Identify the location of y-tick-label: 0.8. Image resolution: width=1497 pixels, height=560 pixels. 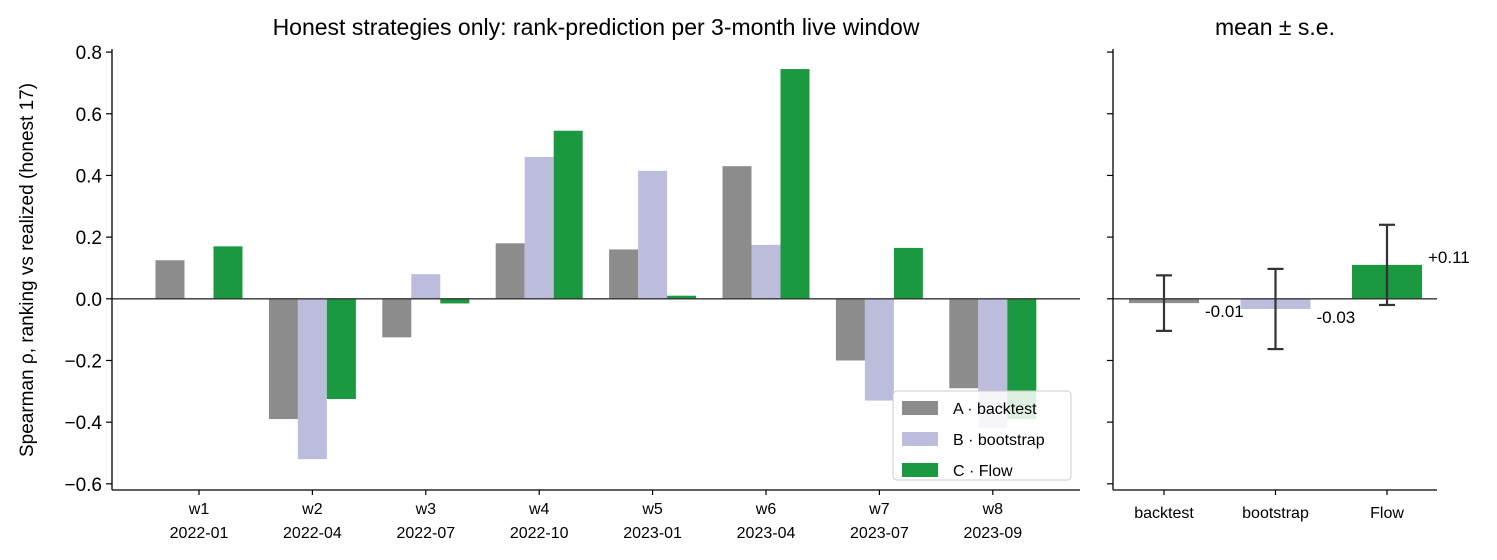
(89, 53).